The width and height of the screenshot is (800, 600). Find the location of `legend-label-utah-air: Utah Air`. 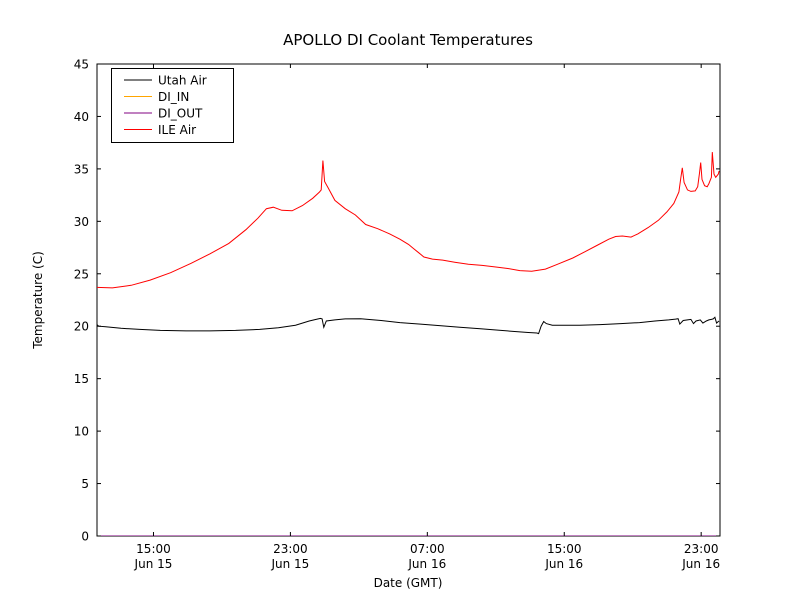

legend-label-utah-air: Utah Air is located at coordinates (182, 81).